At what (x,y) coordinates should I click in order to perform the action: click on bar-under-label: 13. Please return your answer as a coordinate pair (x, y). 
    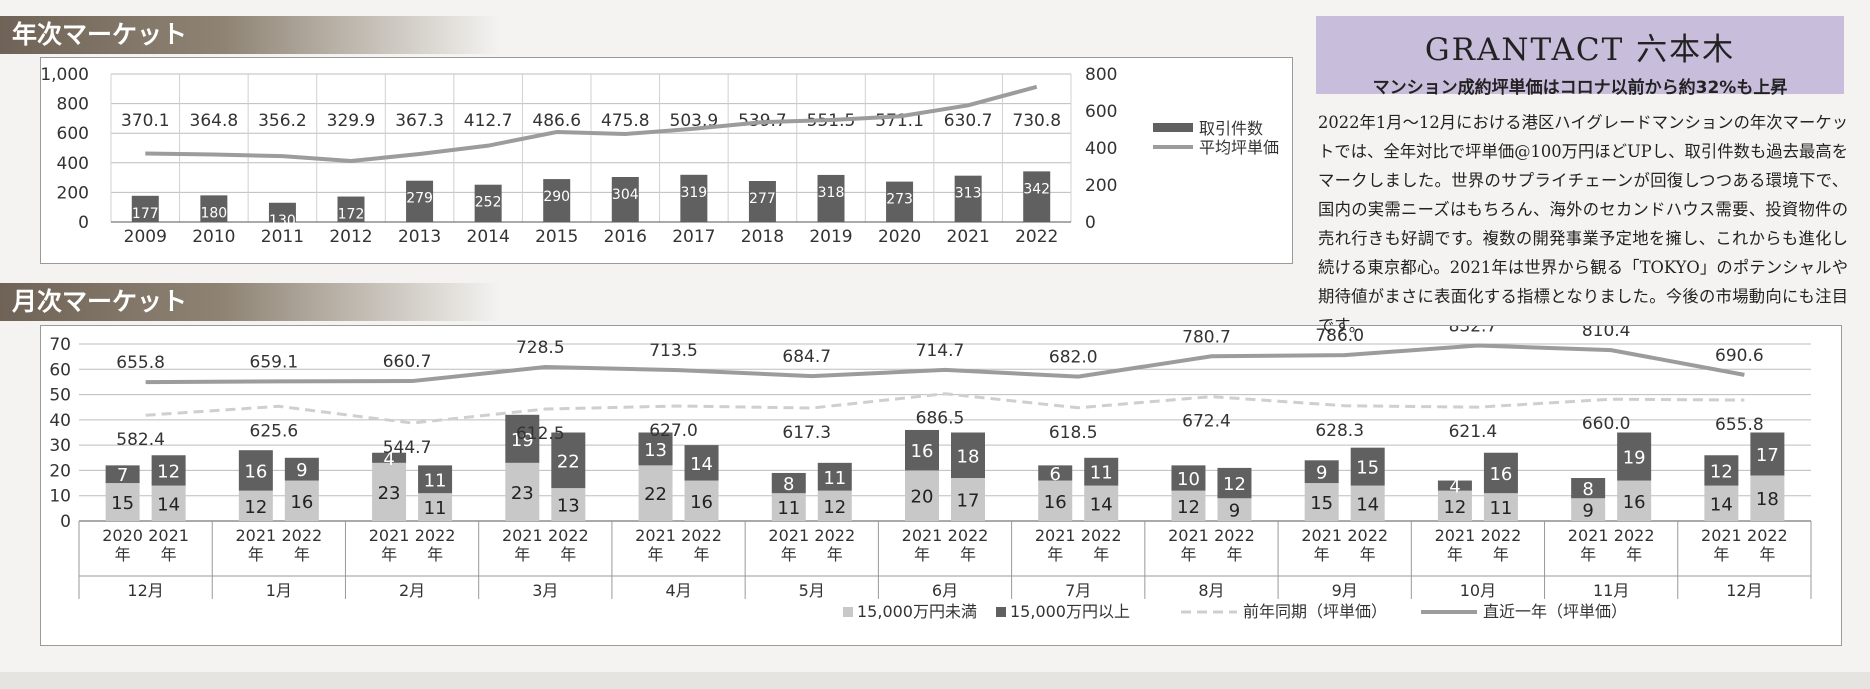
    Looking at the image, I should click on (568, 506).